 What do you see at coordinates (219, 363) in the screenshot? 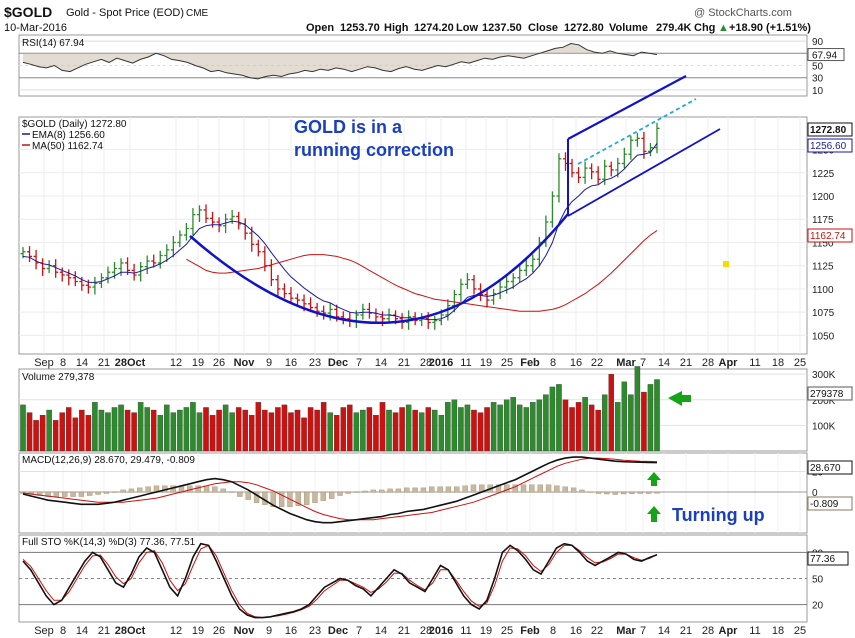
I see `price-x-tick-label: 26` at bounding box center [219, 363].